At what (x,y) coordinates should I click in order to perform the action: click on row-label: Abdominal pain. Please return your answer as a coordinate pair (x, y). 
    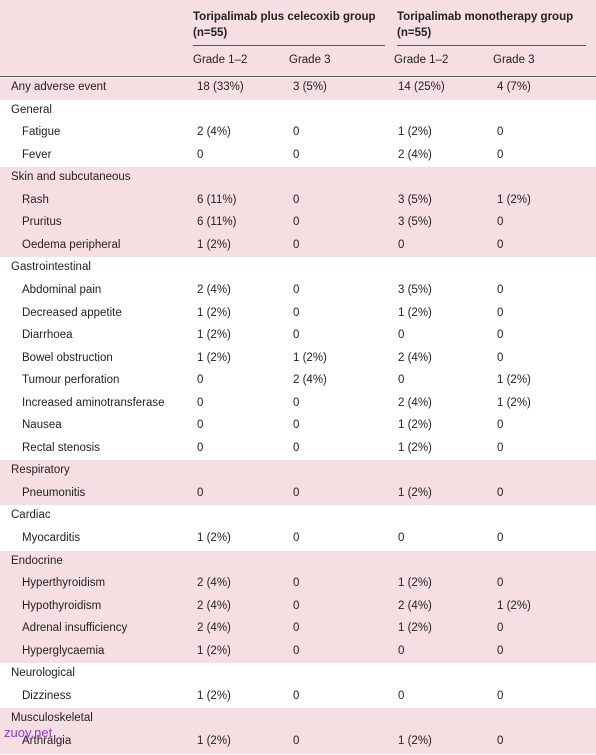
    Looking at the image, I should click on (62, 289).